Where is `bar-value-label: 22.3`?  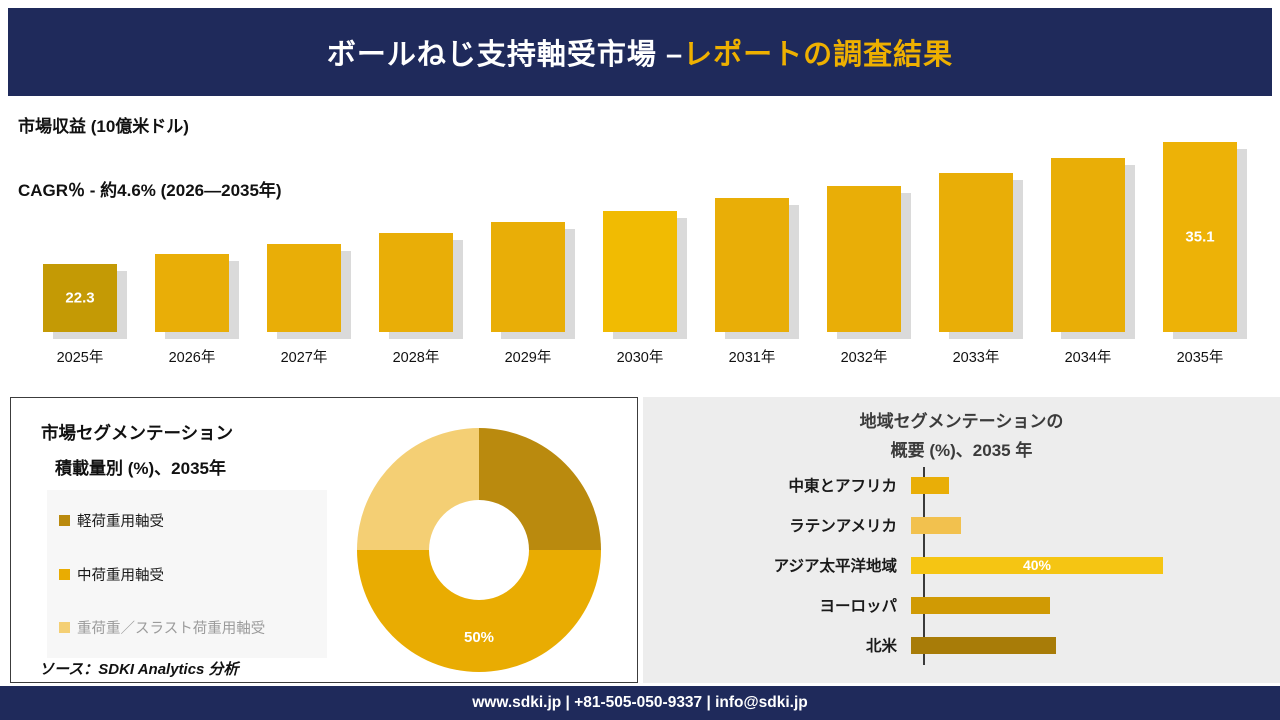
bar-value-label: 22.3 is located at coordinates (80, 298).